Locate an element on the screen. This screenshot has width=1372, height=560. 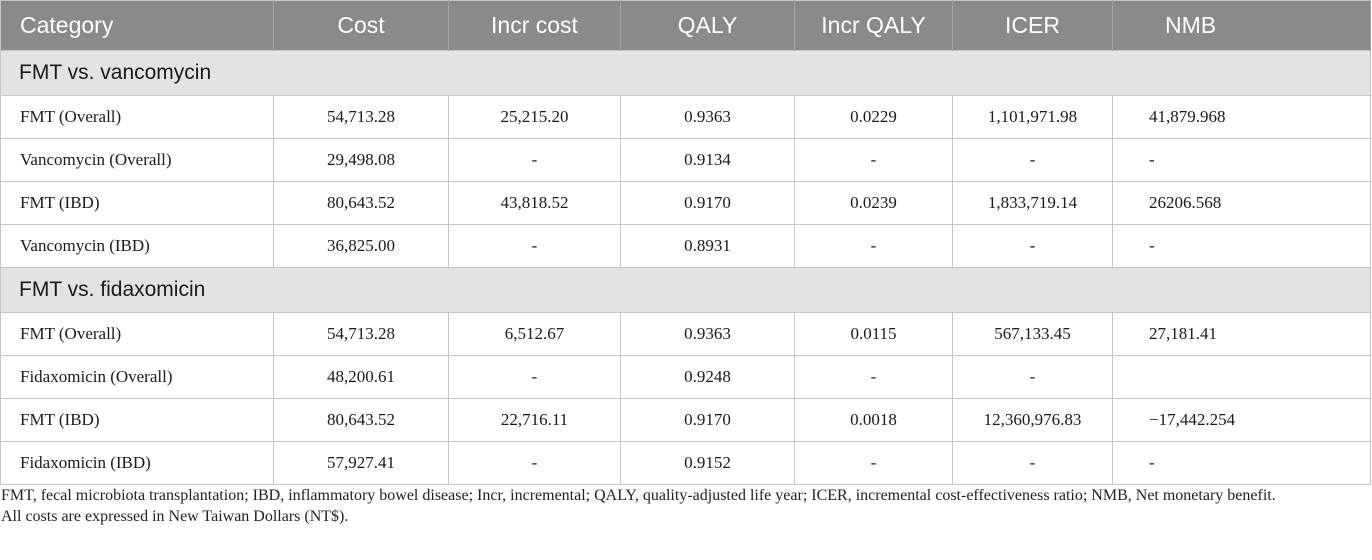
header-icer: ICER is located at coordinates (1032, 25).